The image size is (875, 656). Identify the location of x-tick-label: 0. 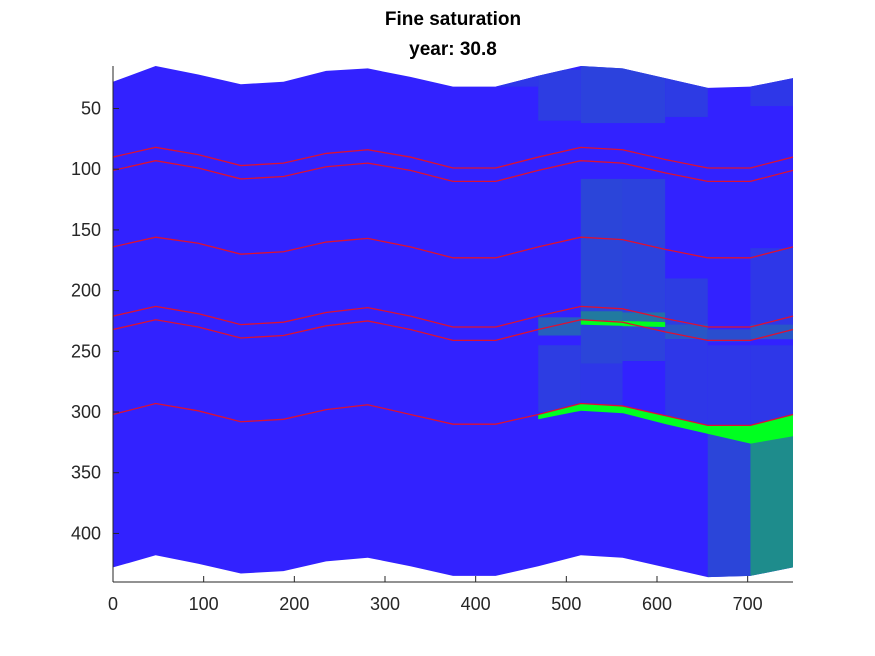
(113, 604).